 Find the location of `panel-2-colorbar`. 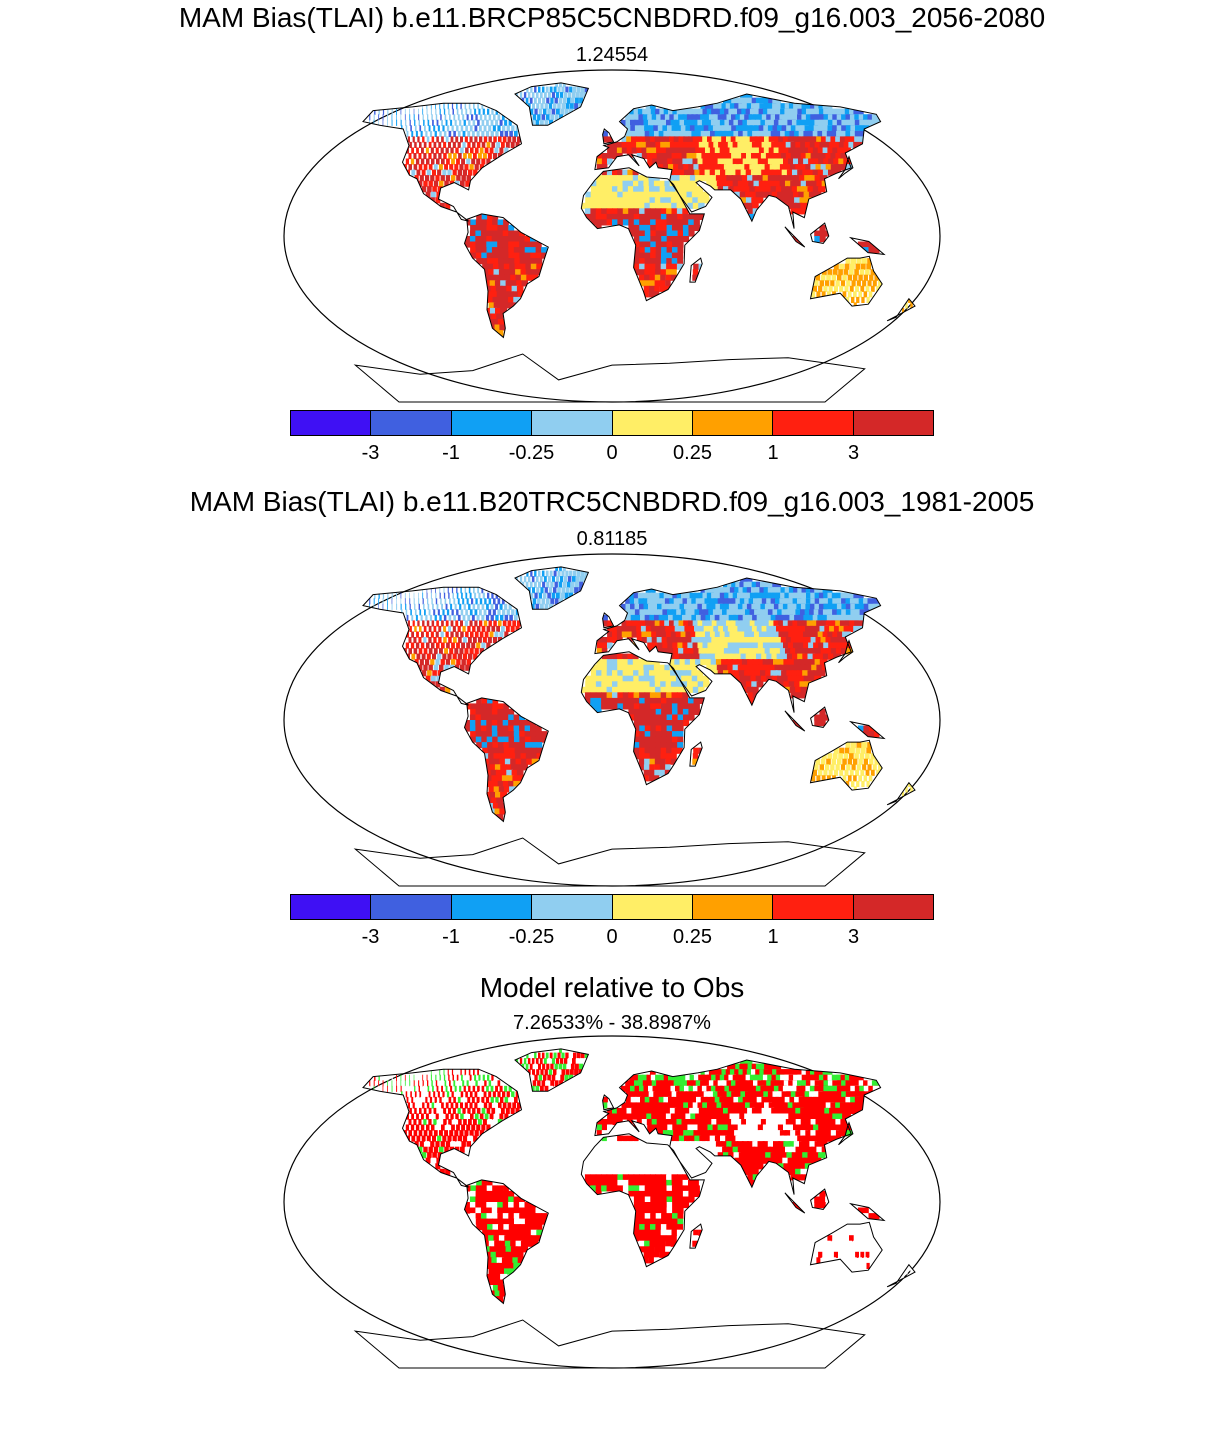

panel-2-colorbar is located at coordinates (612, 907).